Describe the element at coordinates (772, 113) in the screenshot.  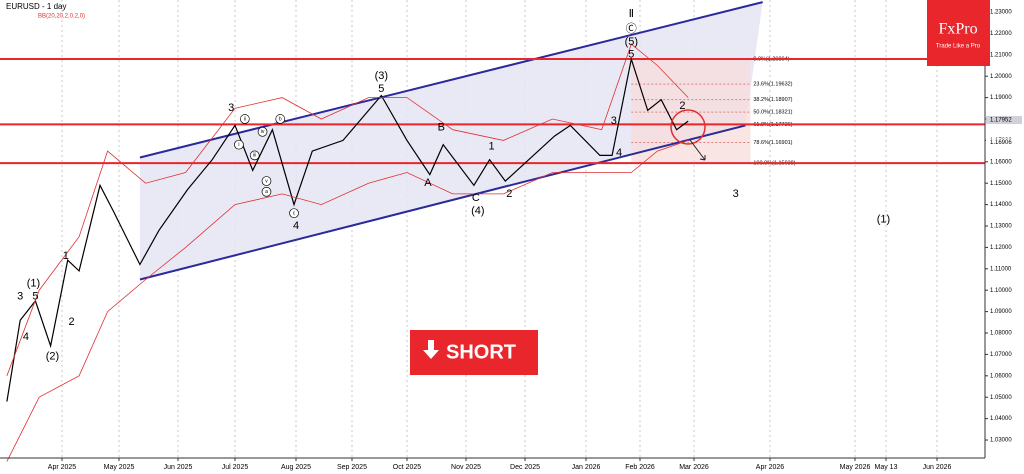
I see `fib-label: 50.0%(1.18321)` at that location.